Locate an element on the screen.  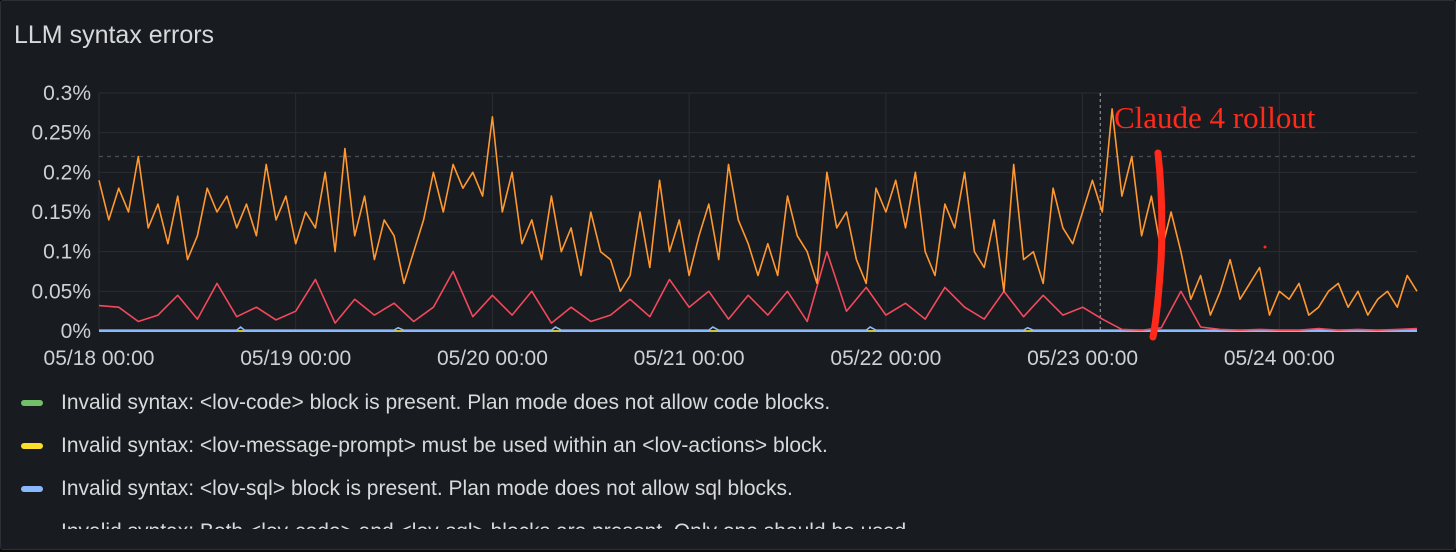
x-tick-label: 05/24 00:00 is located at coordinates (1279, 358).